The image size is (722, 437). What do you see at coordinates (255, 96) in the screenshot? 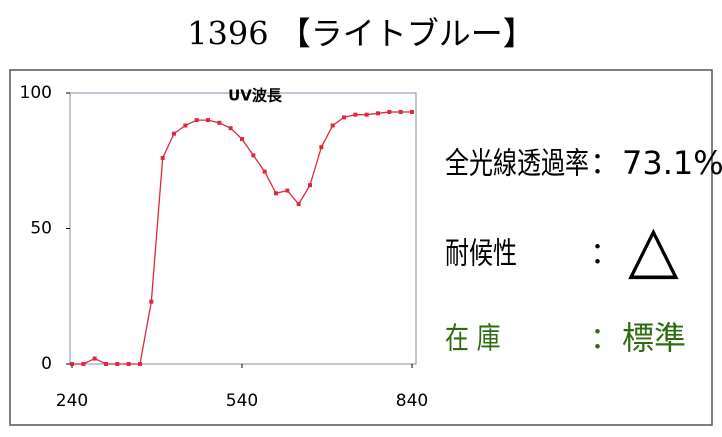
I see `chart-title: UV波長` at bounding box center [255, 96].